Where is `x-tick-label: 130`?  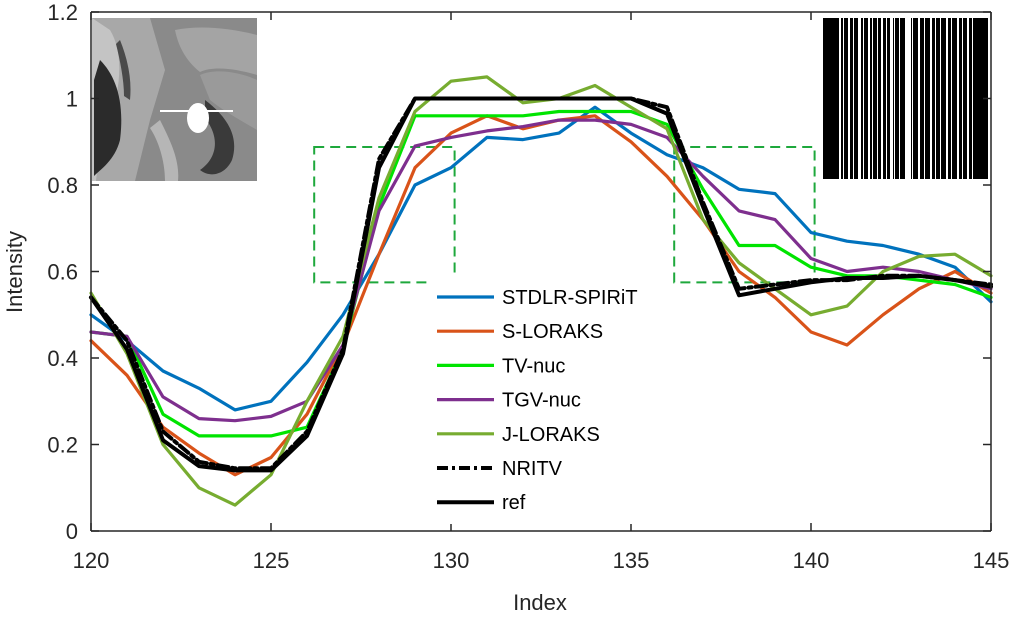
x-tick-label: 130 is located at coordinates (451, 560).